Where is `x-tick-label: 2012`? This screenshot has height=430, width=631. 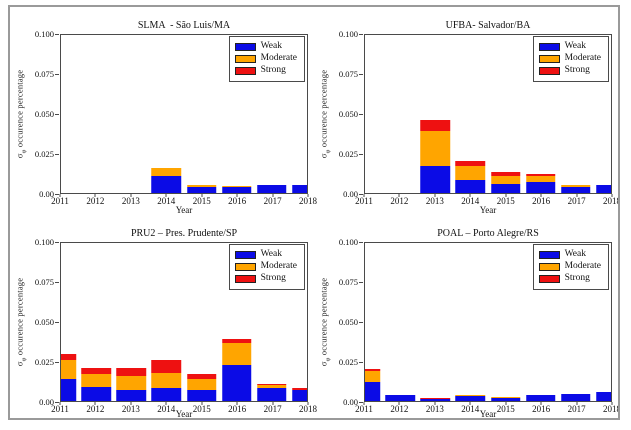
x-tick-label: 2012 is located at coordinates (399, 409).